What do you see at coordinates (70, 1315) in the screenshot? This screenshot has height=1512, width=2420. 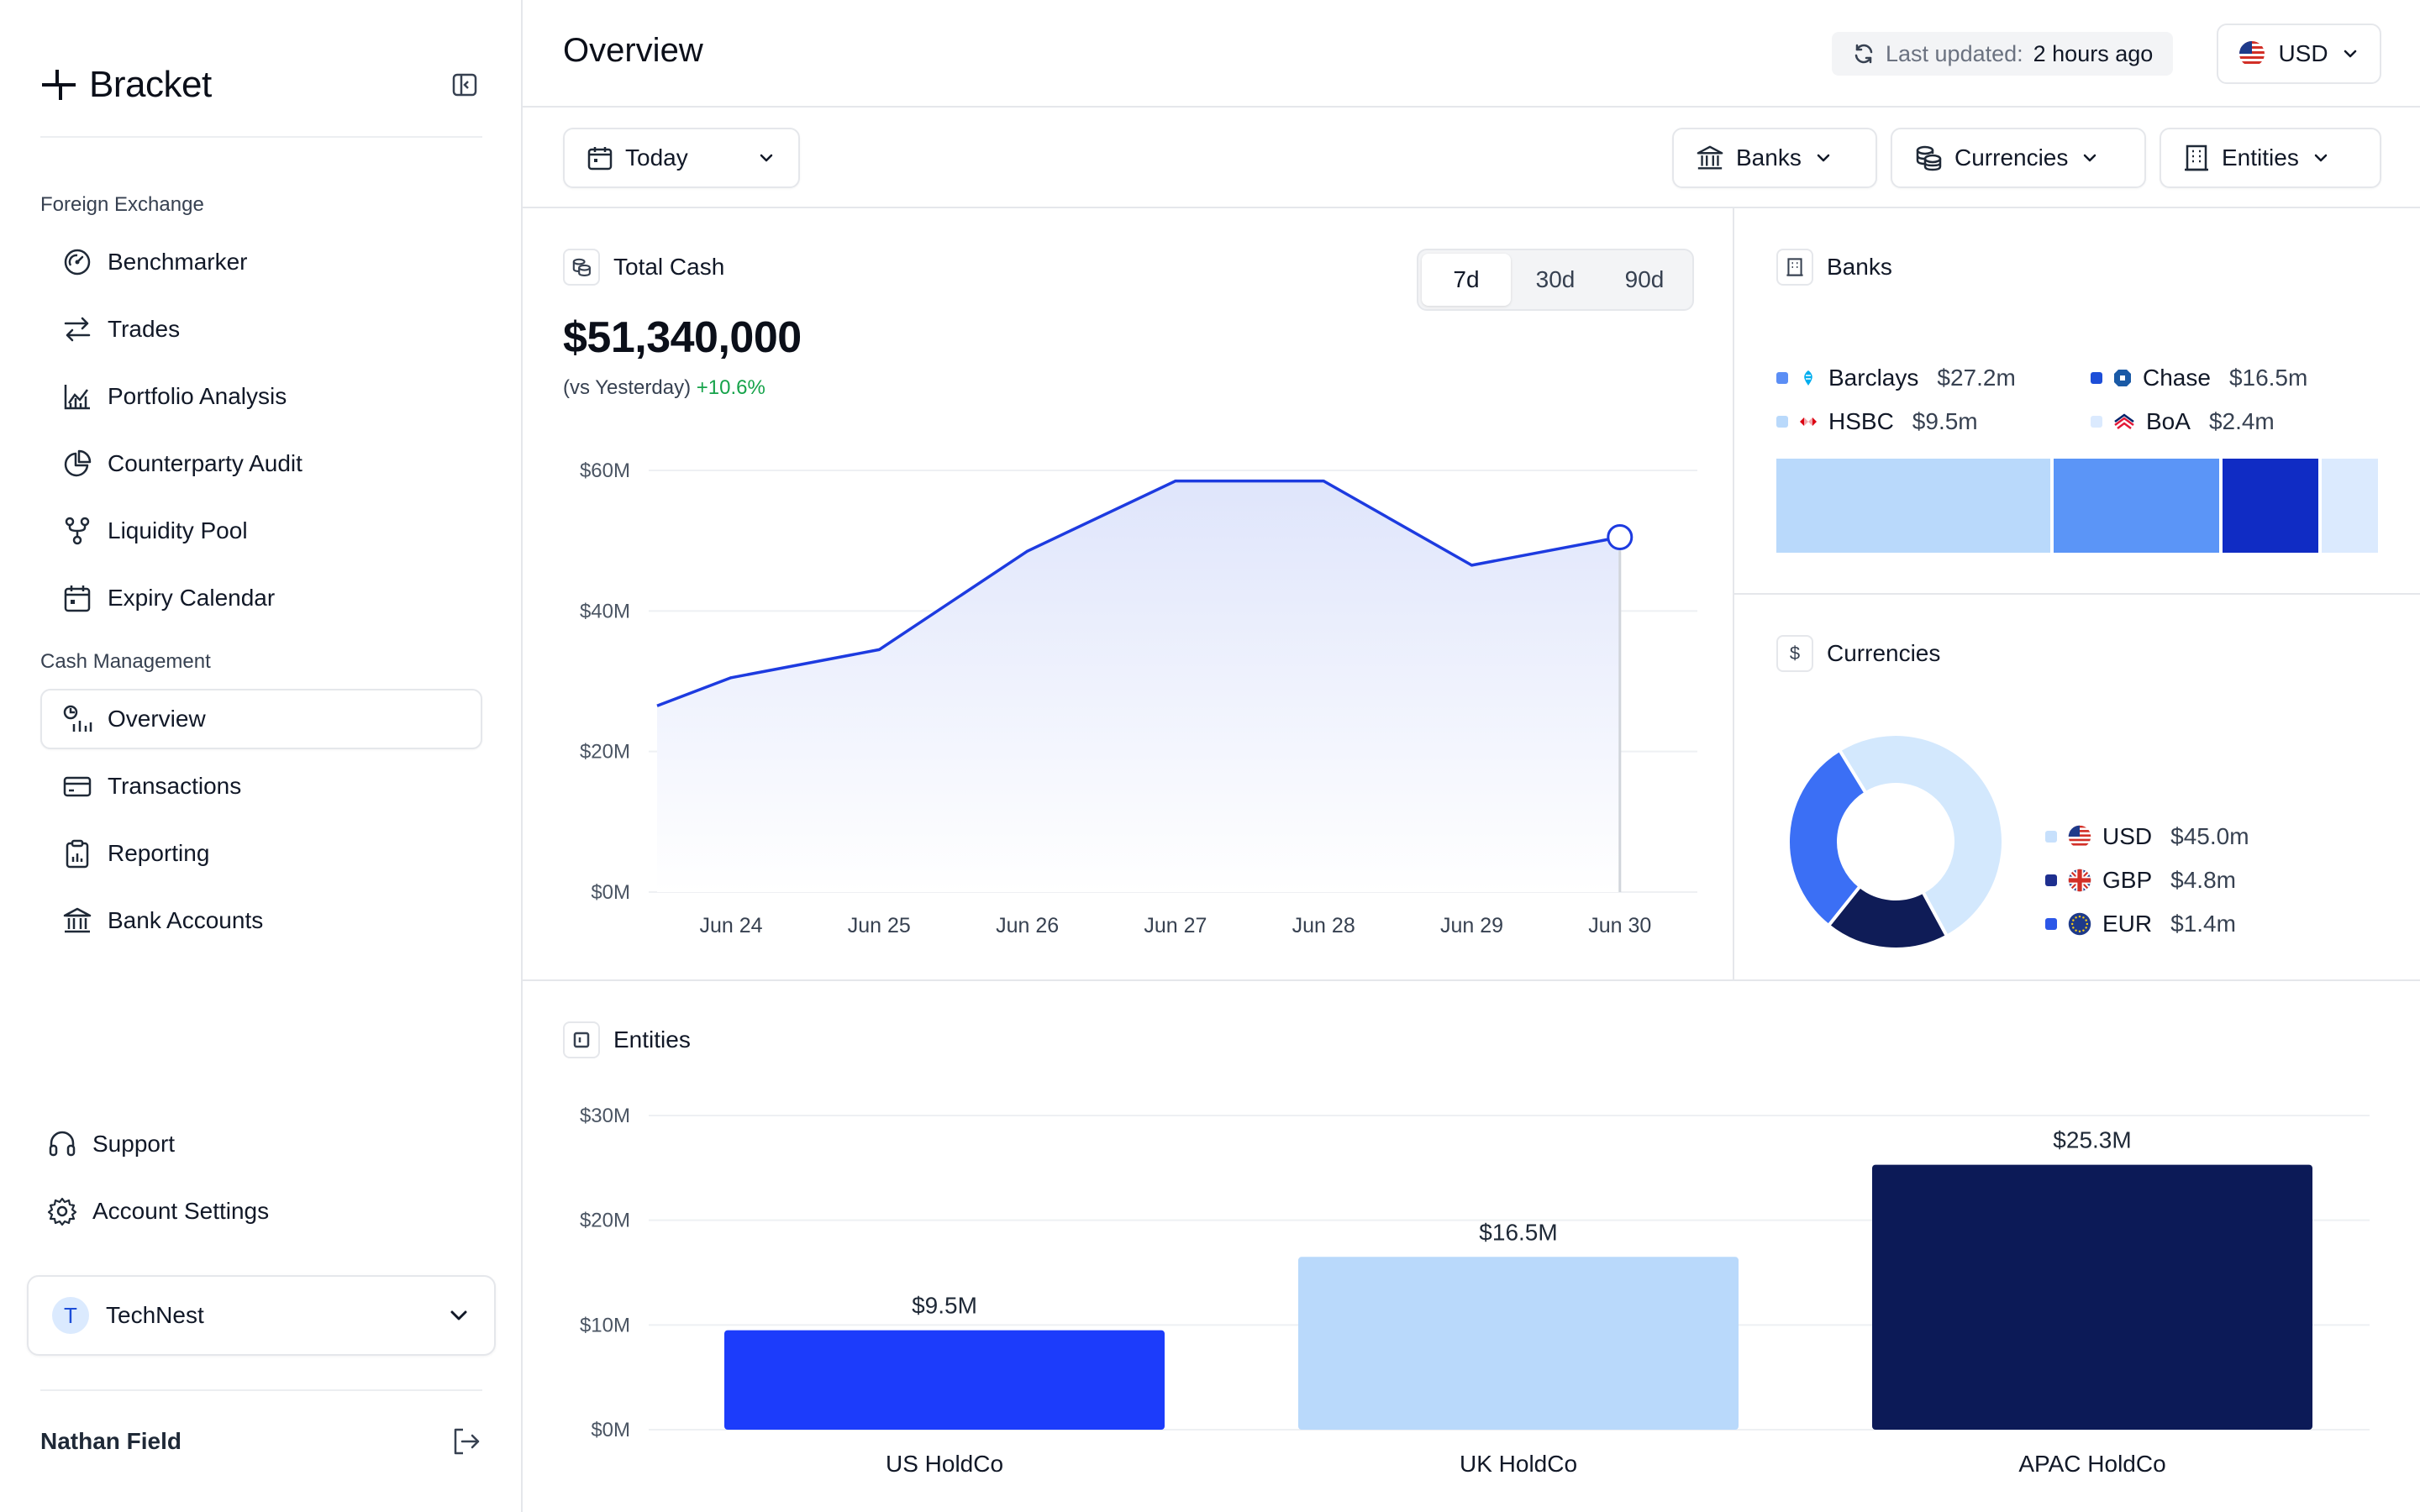 I see `org-avatar: T` at bounding box center [70, 1315].